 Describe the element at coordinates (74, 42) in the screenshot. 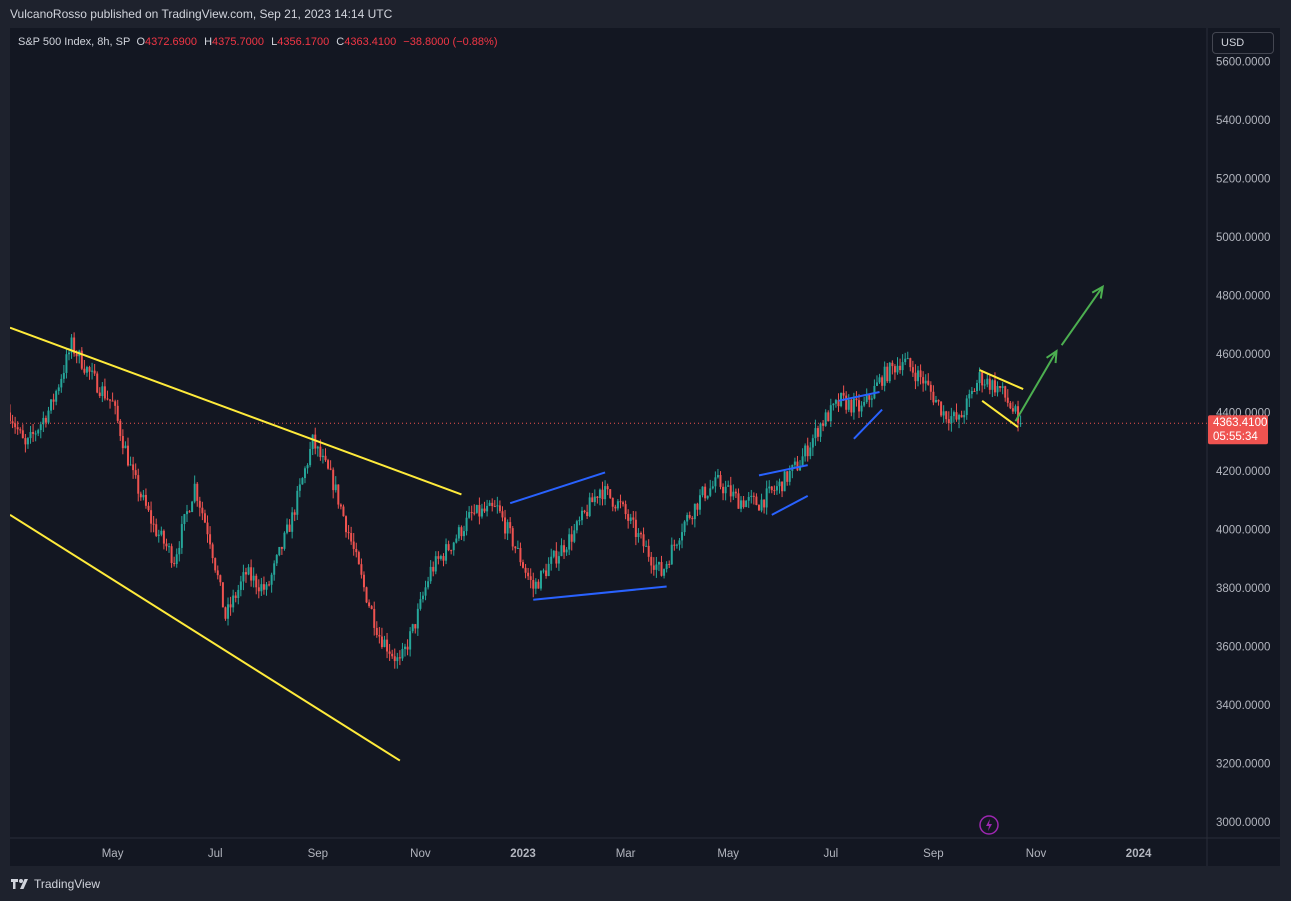

I see `symbol-label: S&P 500 Index, 8h, SP` at that location.